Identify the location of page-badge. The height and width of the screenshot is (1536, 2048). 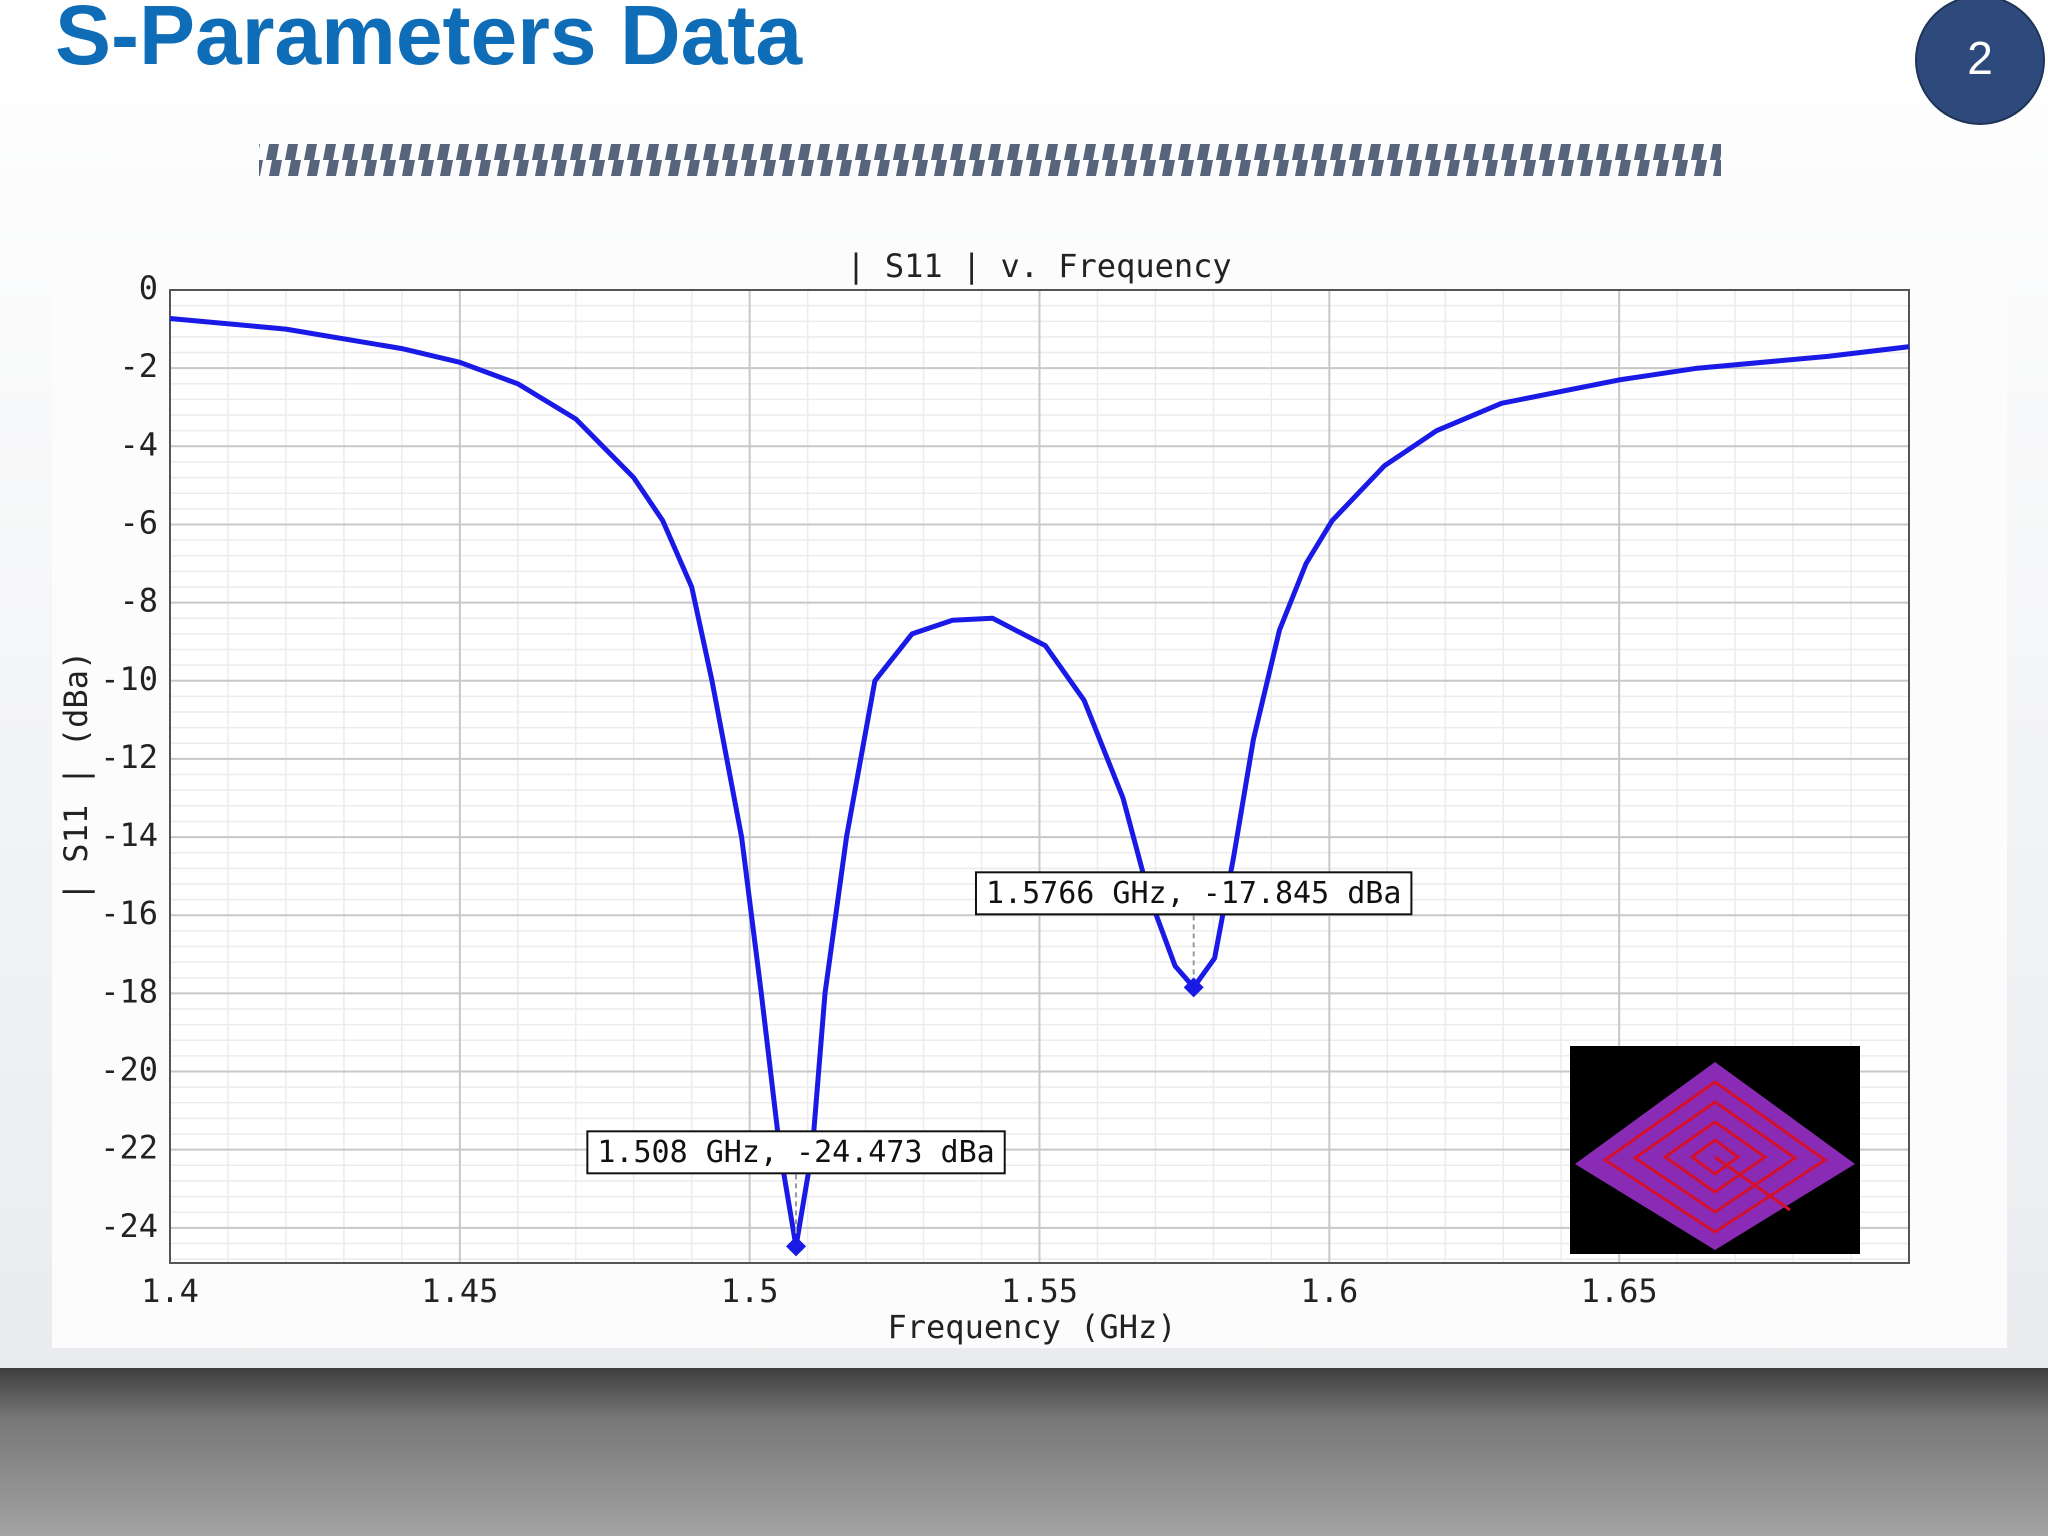
(1980, 62).